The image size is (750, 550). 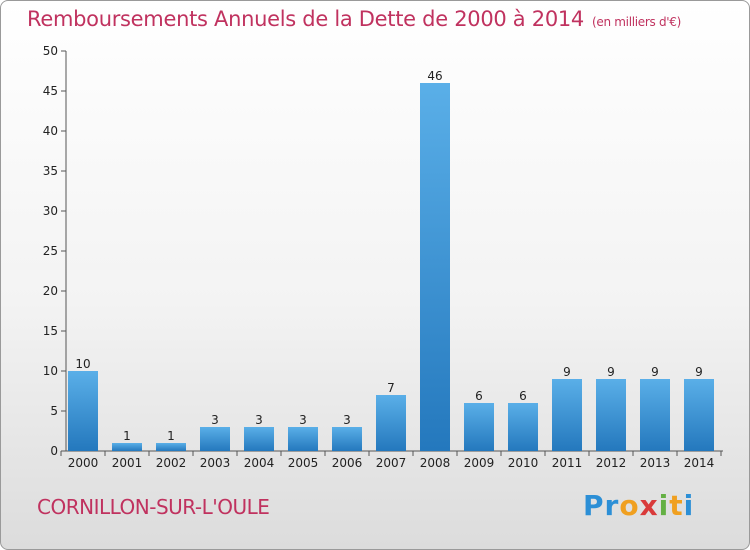 What do you see at coordinates (637, 22) in the screenshot?
I see `chart-unit: (en milliers d'€)` at bounding box center [637, 22].